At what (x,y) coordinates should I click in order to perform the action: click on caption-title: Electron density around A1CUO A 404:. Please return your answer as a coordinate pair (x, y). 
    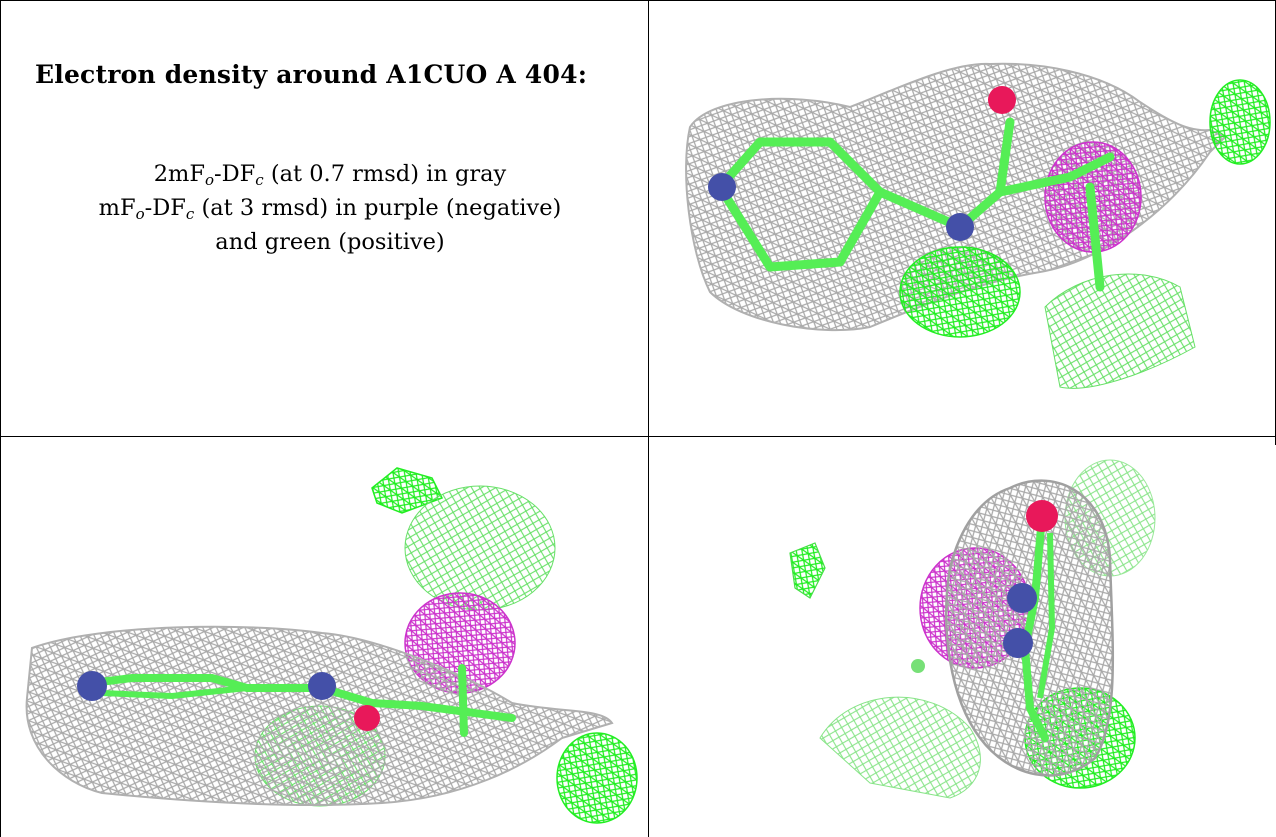
    Looking at the image, I should click on (311, 74).